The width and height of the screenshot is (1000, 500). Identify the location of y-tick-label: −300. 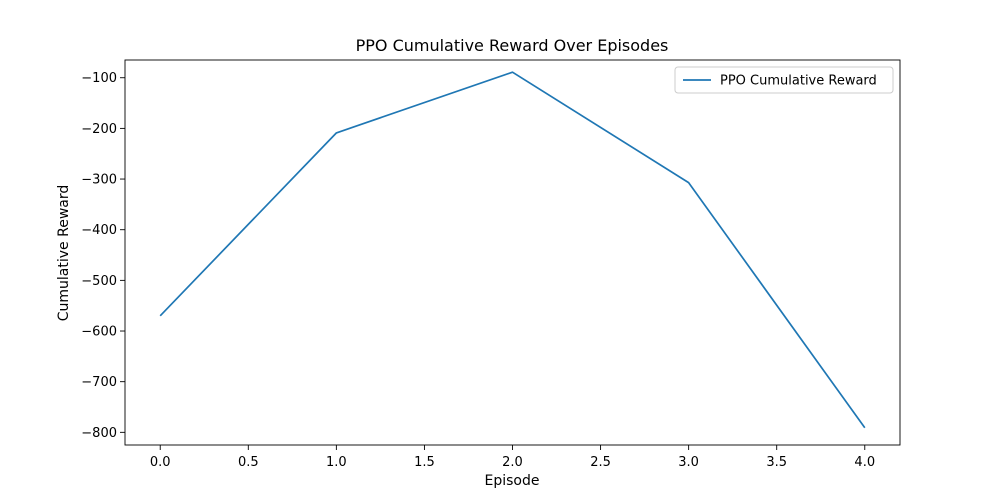
(99, 180).